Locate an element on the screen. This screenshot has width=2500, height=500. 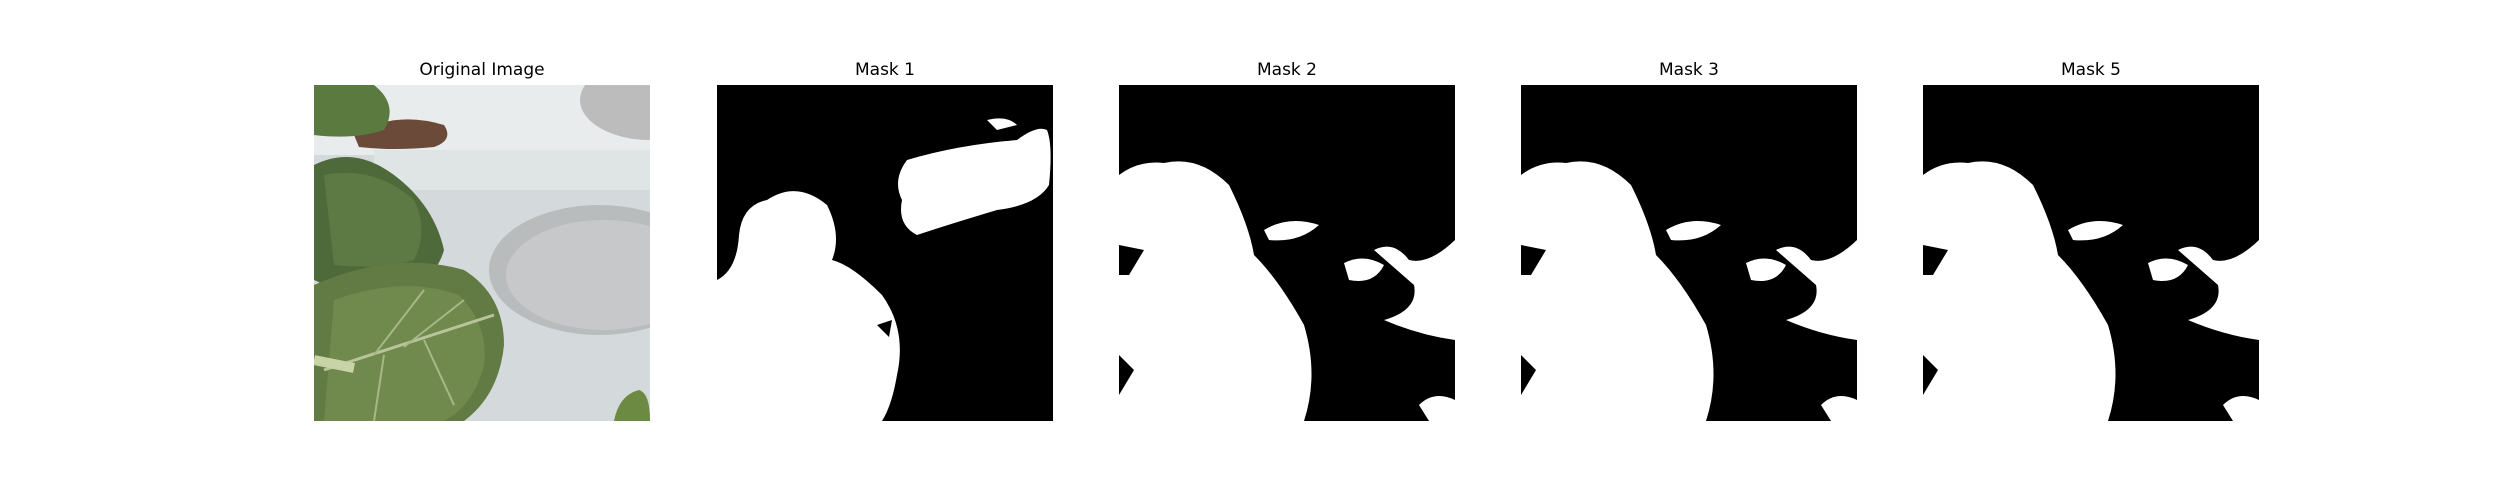
mask-2-image is located at coordinates (1287, 253).